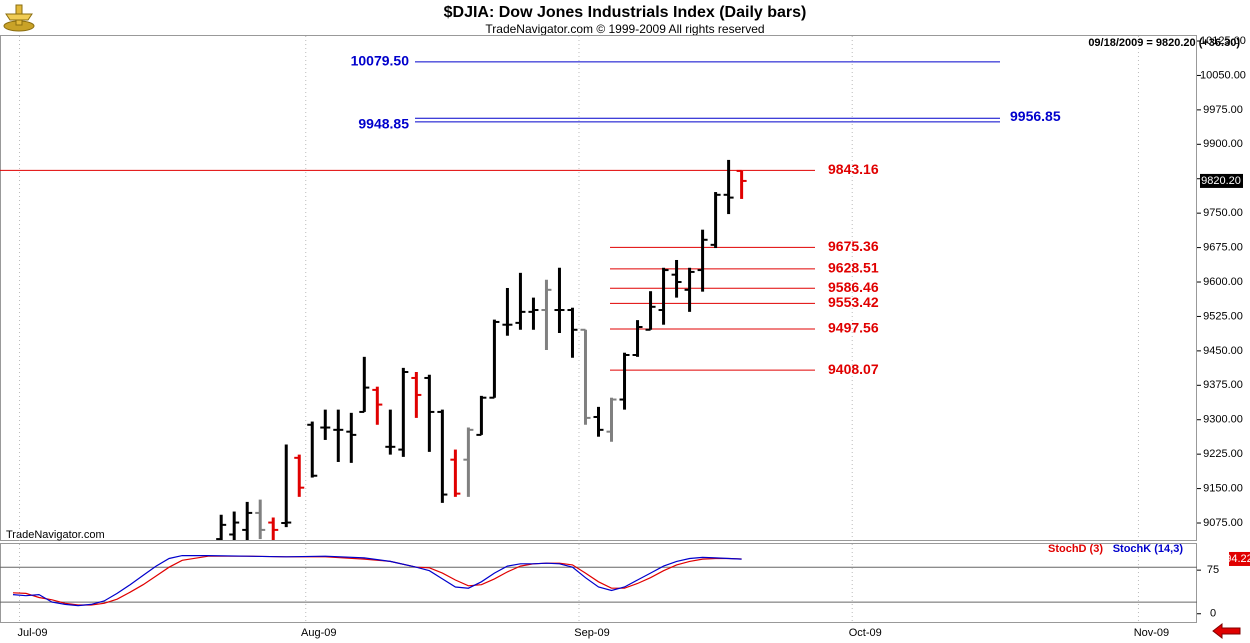 This screenshot has width=1250, height=643. I want to click on stoch-tick-label: 0, so click(1213, 614).